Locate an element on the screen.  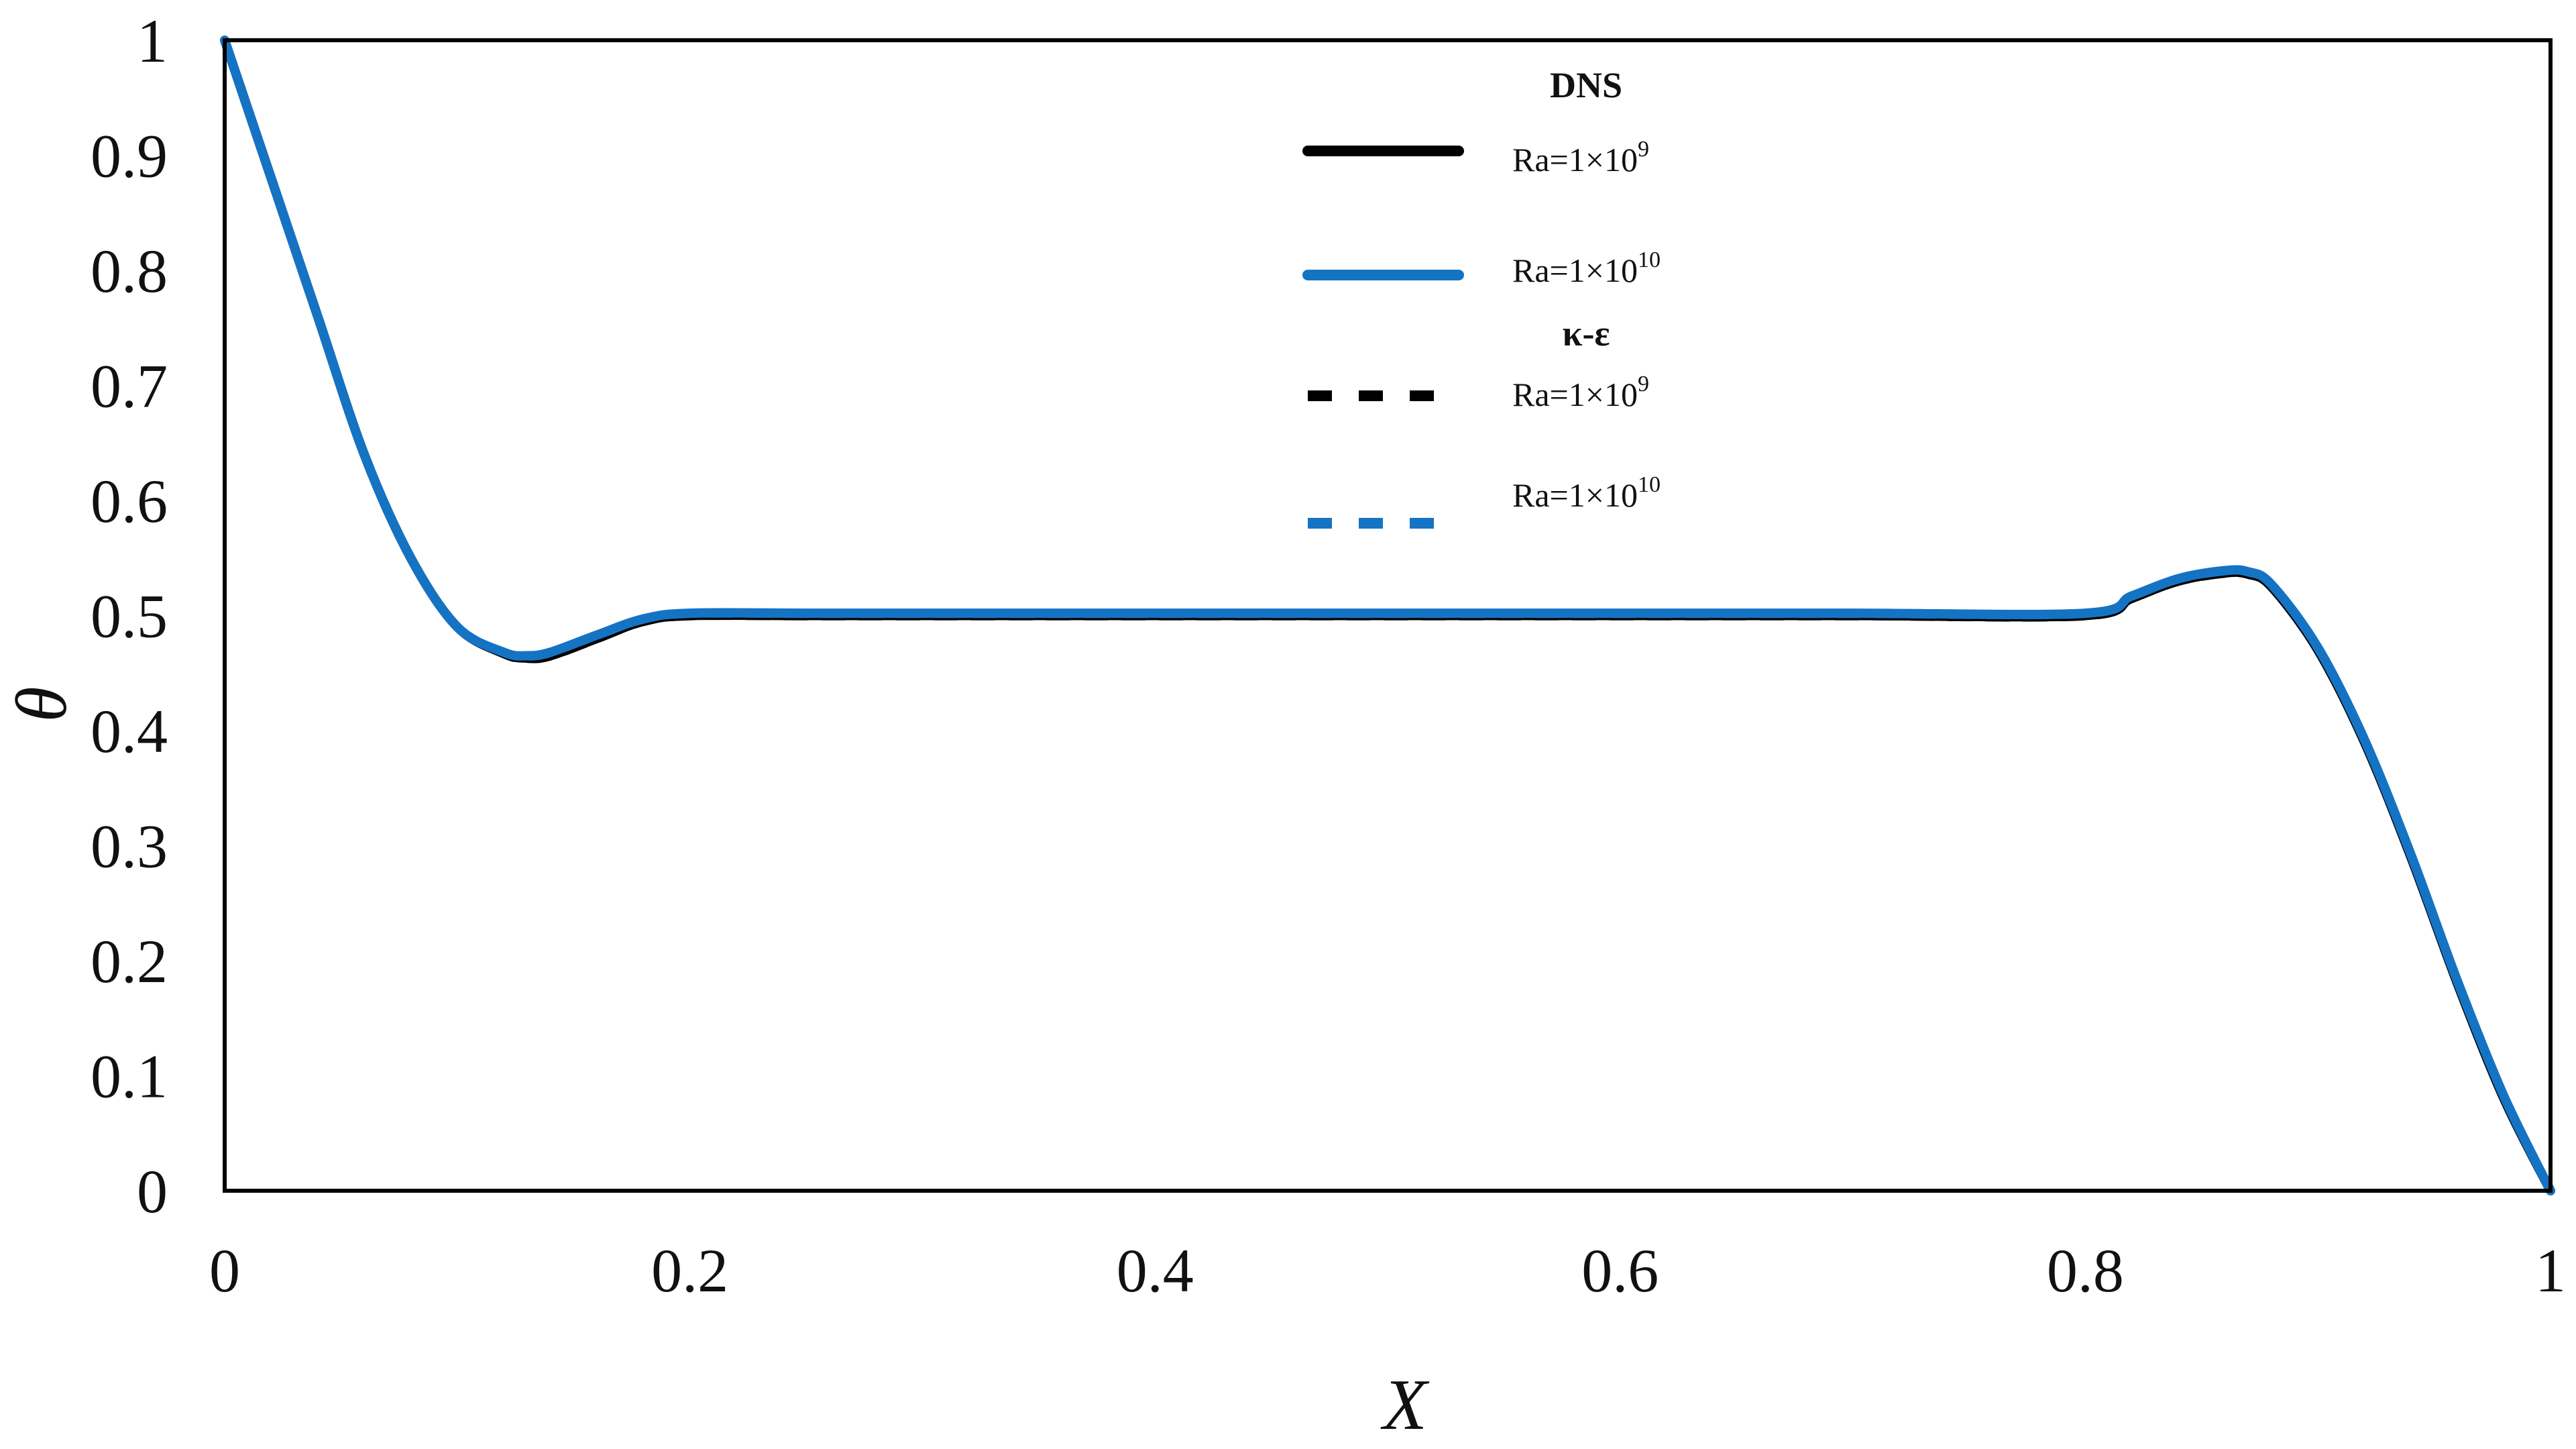
x-tick-label: 0 is located at coordinates (224, 1270).